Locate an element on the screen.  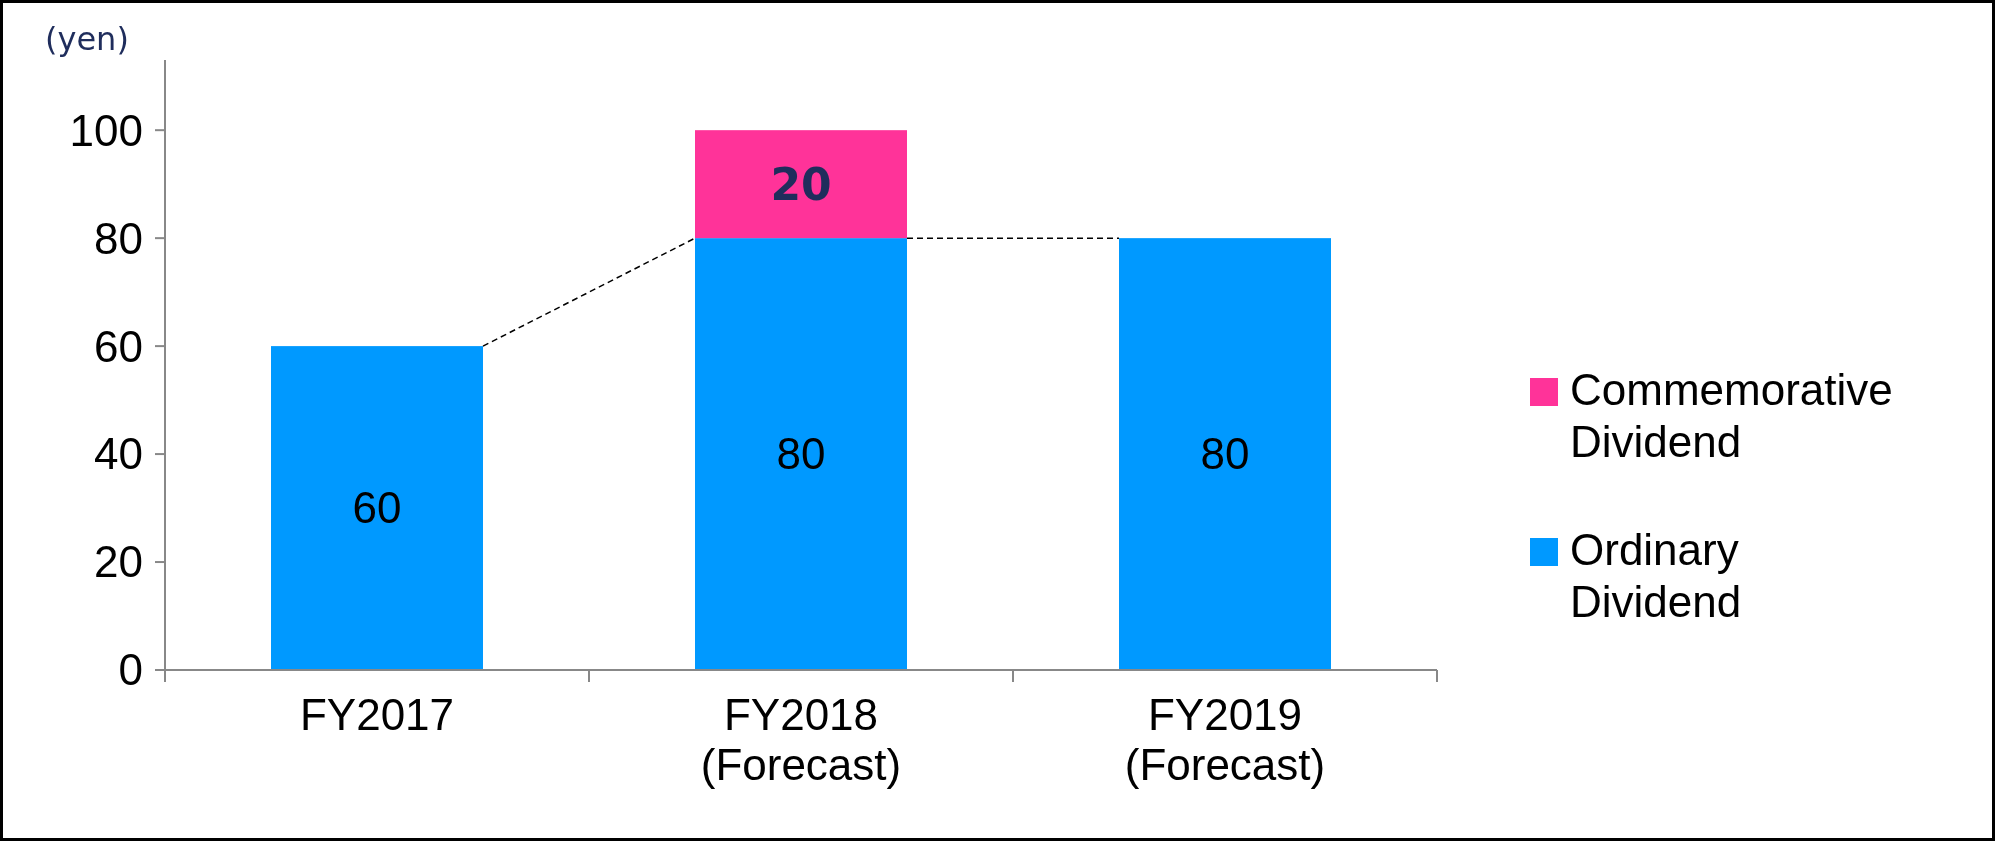
legend-label: Ordinary Dividend is located at coordinates (1656, 576).